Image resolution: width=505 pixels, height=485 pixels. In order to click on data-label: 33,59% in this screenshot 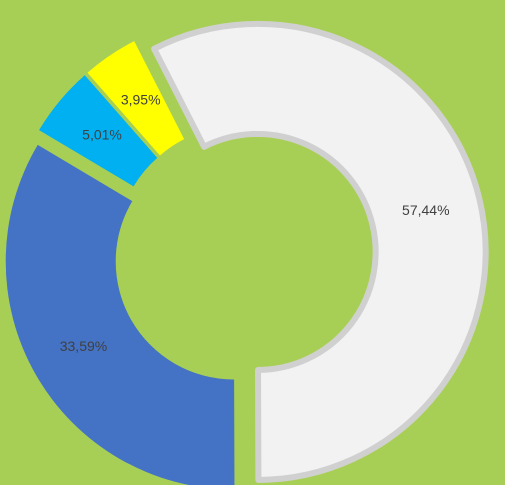, I will do `click(83, 346)`.